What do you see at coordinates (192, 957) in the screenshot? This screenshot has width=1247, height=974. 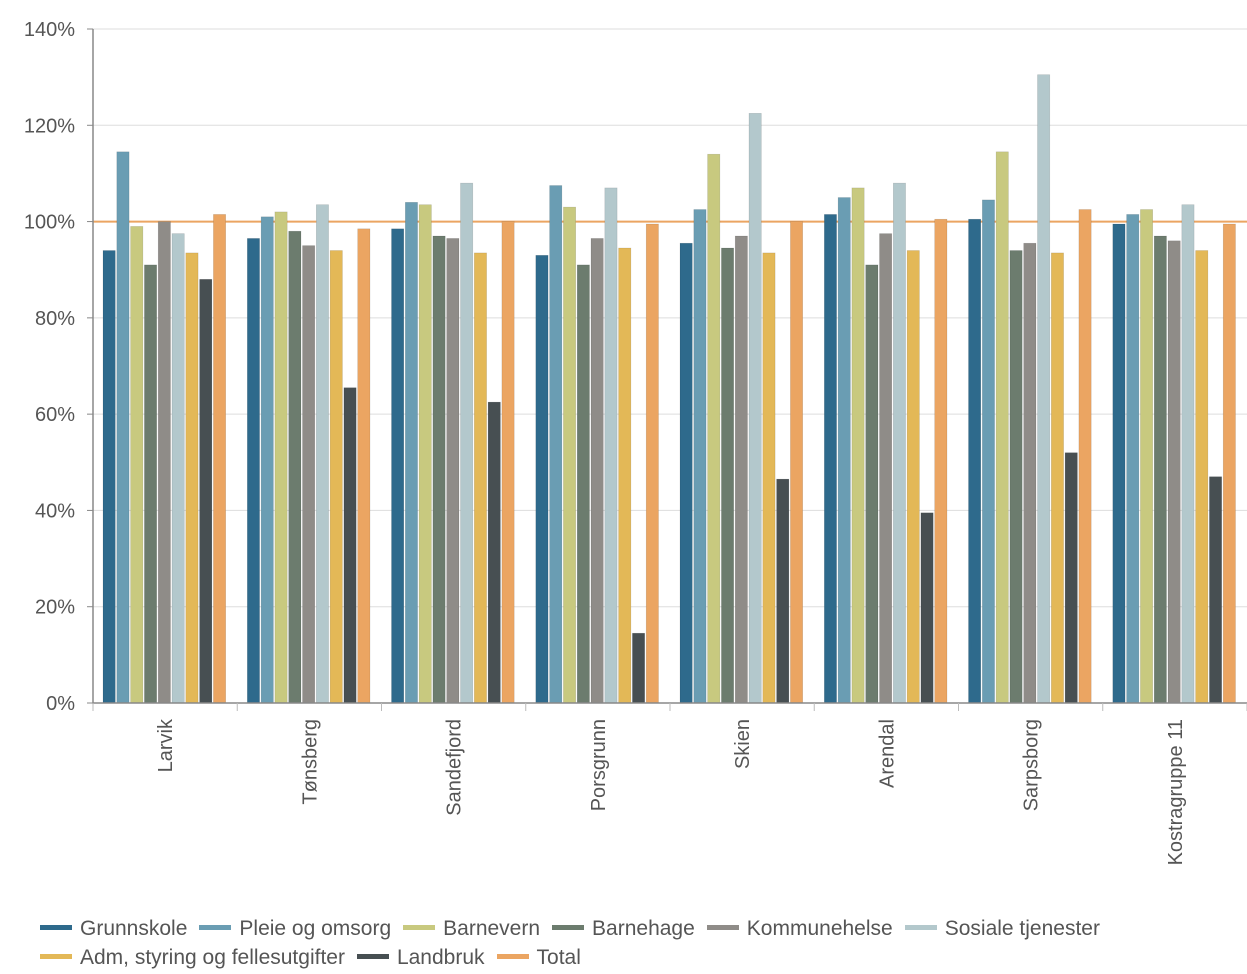 I see `legend-item: Adm, styring og fellesutgifter` at bounding box center [192, 957].